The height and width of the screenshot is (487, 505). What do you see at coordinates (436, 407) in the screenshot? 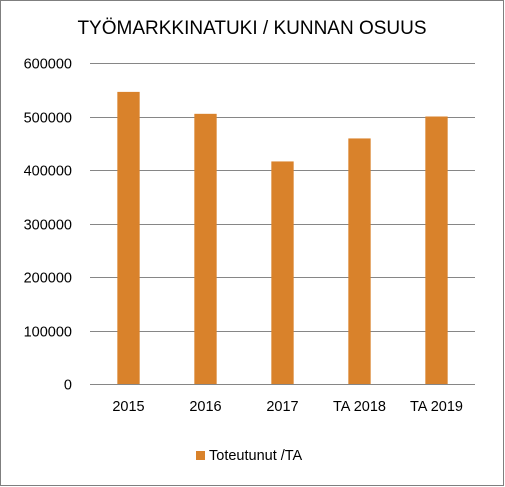
I see `x-tick-label: TA 2019` at bounding box center [436, 407].